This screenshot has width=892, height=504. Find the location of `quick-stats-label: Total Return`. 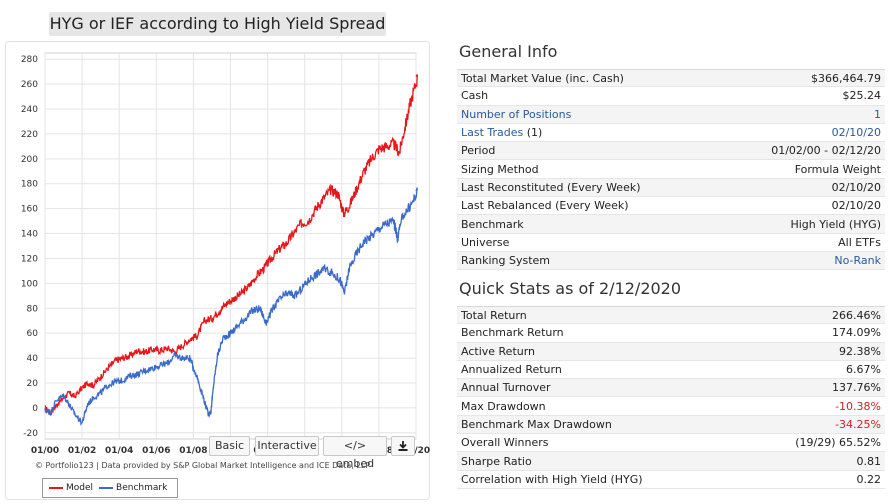

quick-stats-label: Total Return is located at coordinates (494, 315).